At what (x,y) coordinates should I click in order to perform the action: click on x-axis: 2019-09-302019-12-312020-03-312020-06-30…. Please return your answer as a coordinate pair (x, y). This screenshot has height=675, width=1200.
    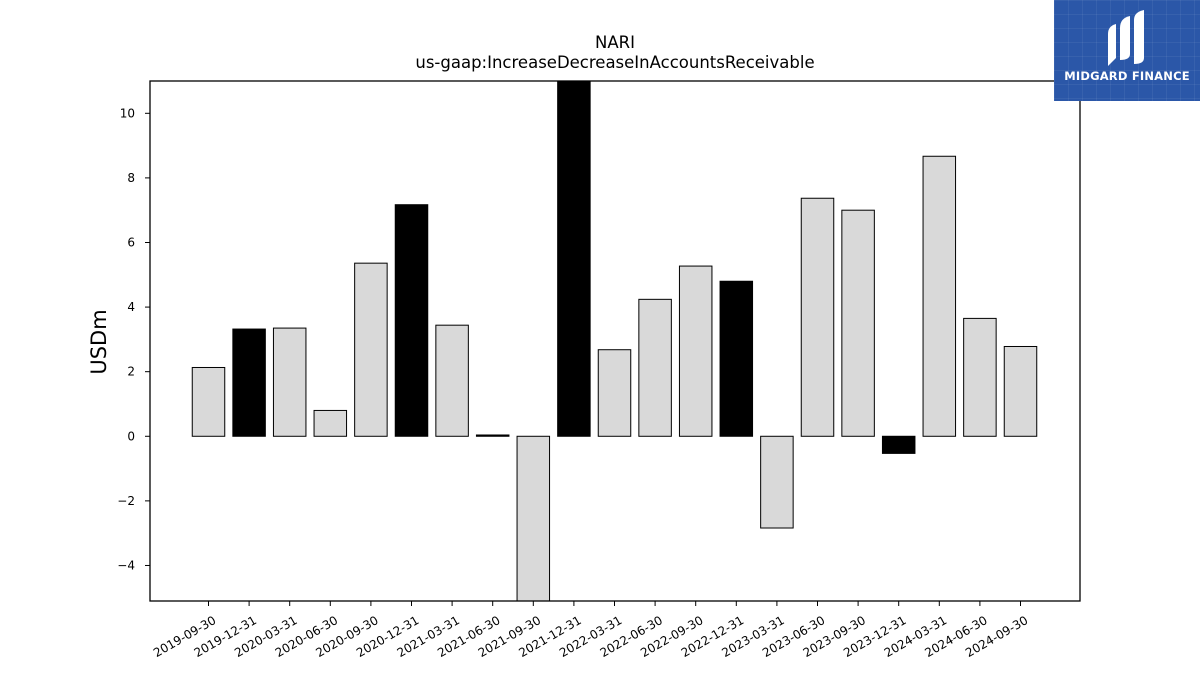
    Looking at the image, I should click on (590, 630).